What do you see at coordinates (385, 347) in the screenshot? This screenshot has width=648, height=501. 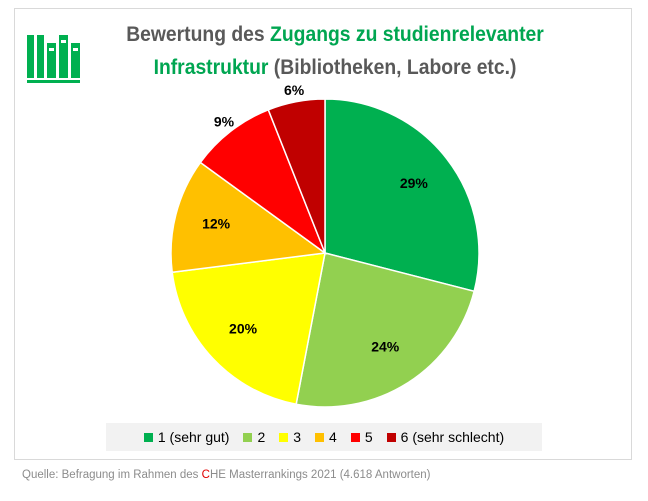 I see `slice-label-2: 24%` at bounding box center [385, 347].